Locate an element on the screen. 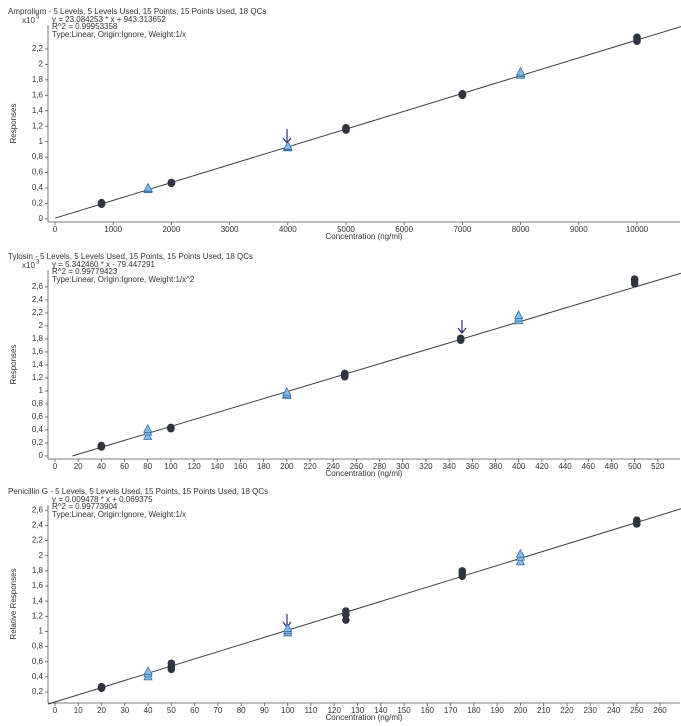  equation: y = 5.342460 * x - 79.447291 is located at coordinates (104, 264).